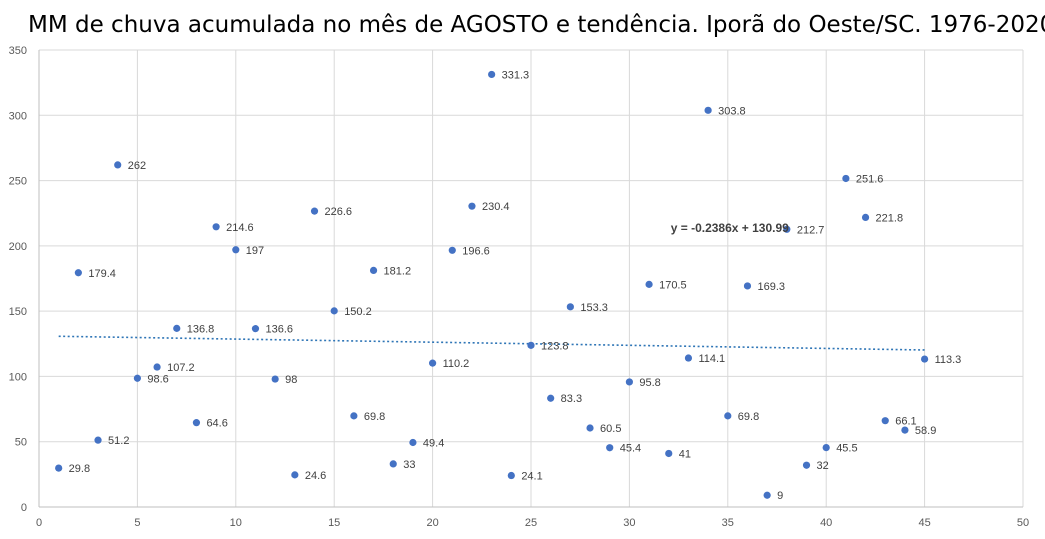  What do you see at coordinates (118, 441) in the screenshot?
I see `data-label: 51.2` at bounding box center [118, 441].